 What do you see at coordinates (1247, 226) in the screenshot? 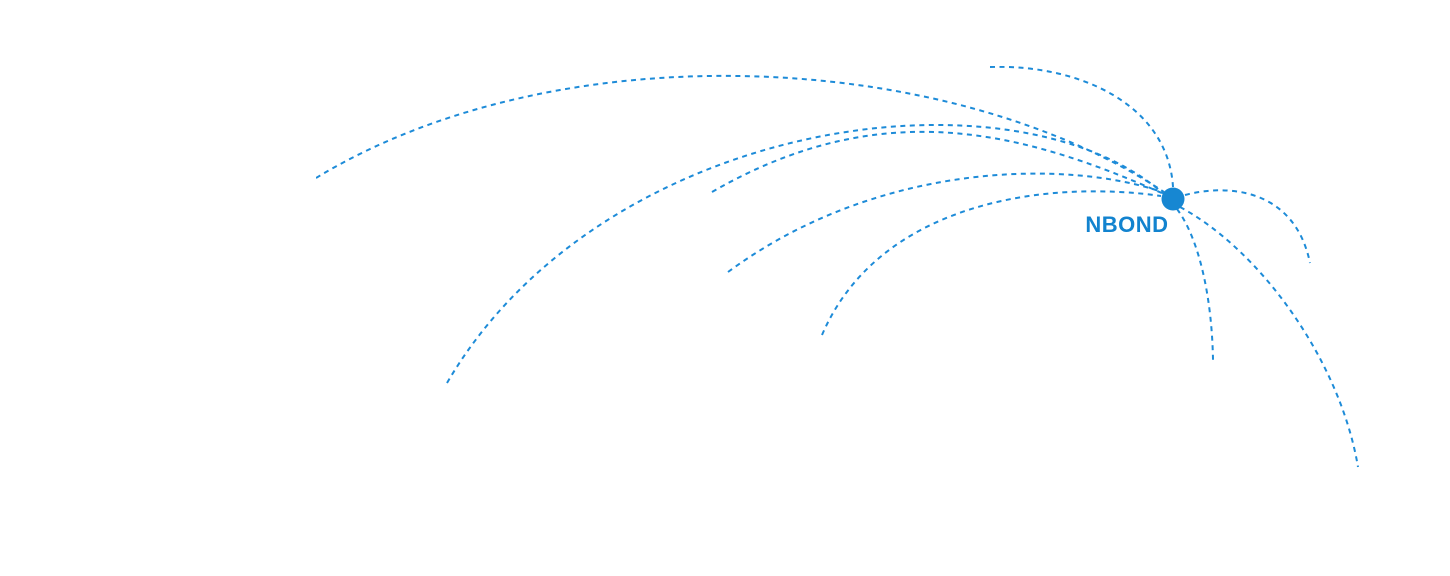
I see `edge-east-hook` at bounding box center [1247, 226].